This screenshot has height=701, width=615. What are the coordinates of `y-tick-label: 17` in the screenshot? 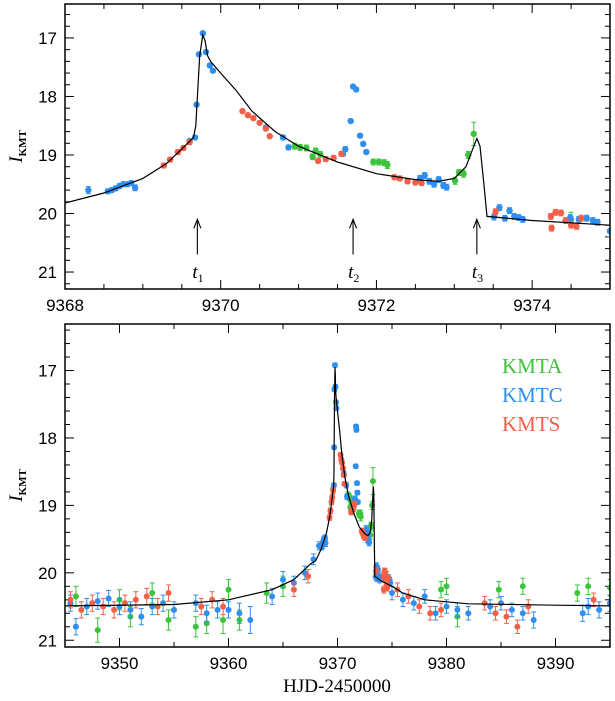 It's located at (47, 38).